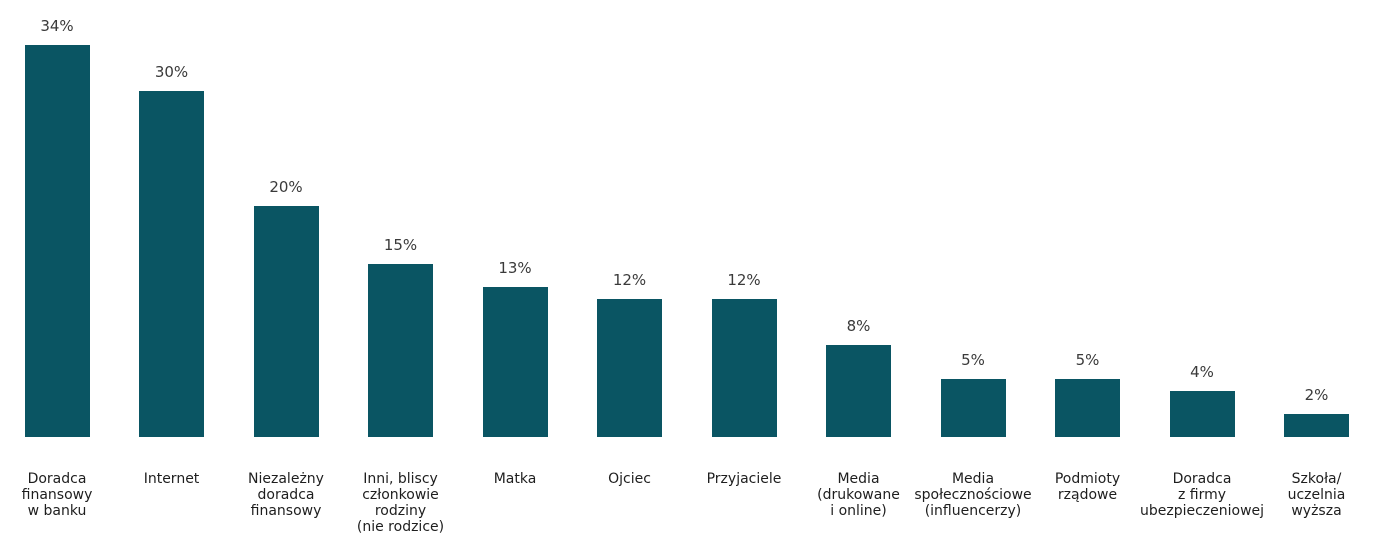 This screenshot has height=557, width=1386. What do you see at coordinates (1202, 371) in the screenshot?
I see `bar-value-label: 4%` at bounding box center [1202, 371].